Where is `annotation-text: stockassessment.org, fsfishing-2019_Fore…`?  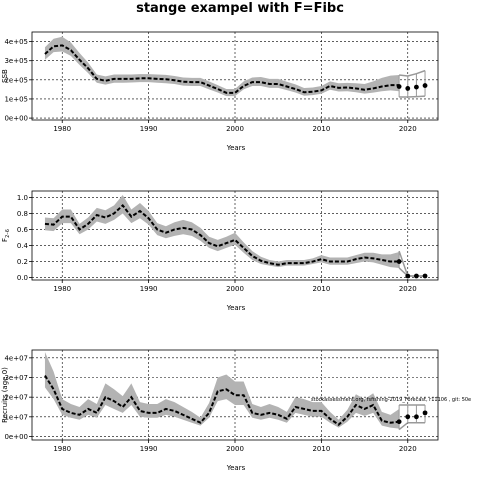 annotation-text: stockassessment.org, fsfishing-2019_Fore… is located at coordinates (391, 400).